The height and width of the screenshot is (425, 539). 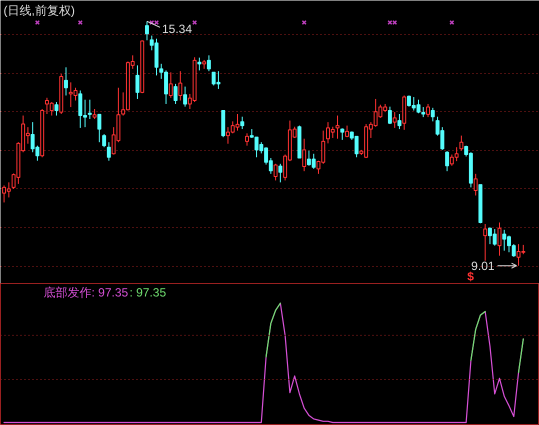 I want to click on text: 底部发作: 97.35, so click(x=86, y=293).